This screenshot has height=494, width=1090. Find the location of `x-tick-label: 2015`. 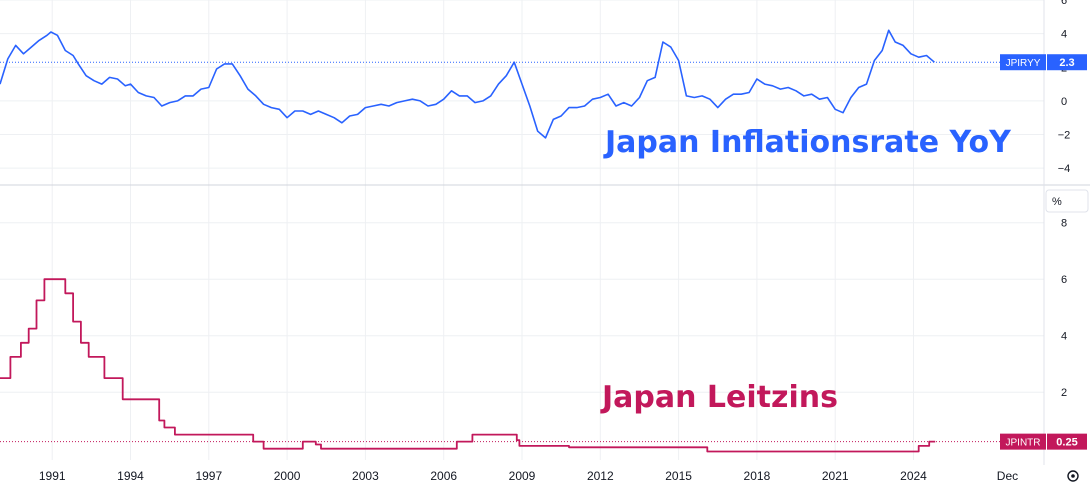

x-tick-label: 2015 is located at coordinates (678, 476).